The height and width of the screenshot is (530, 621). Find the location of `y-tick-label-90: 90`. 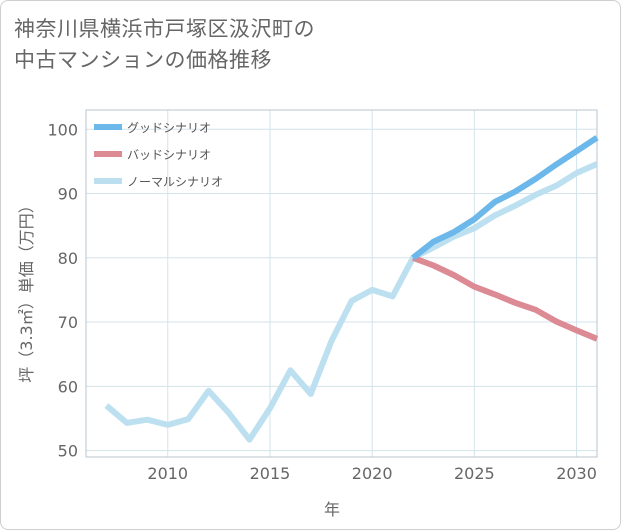

y-tick-label-90: 90 is located at coordinates (68, 194).